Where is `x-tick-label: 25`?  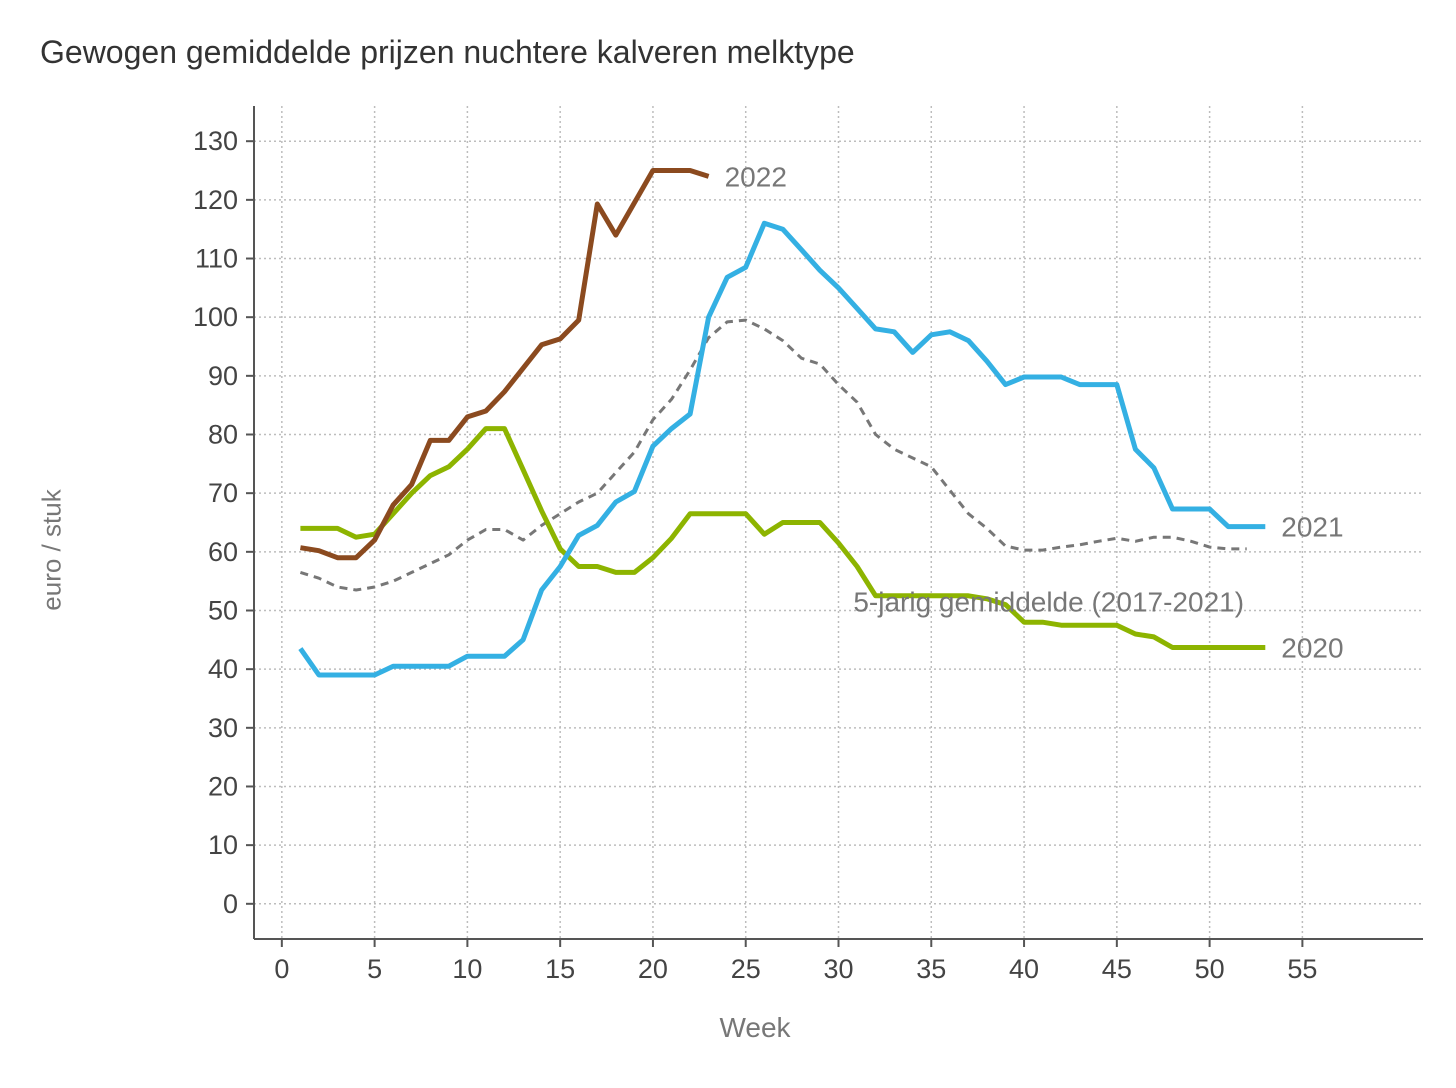 x-tick-label: 25 is located at coordinates (746, 969).